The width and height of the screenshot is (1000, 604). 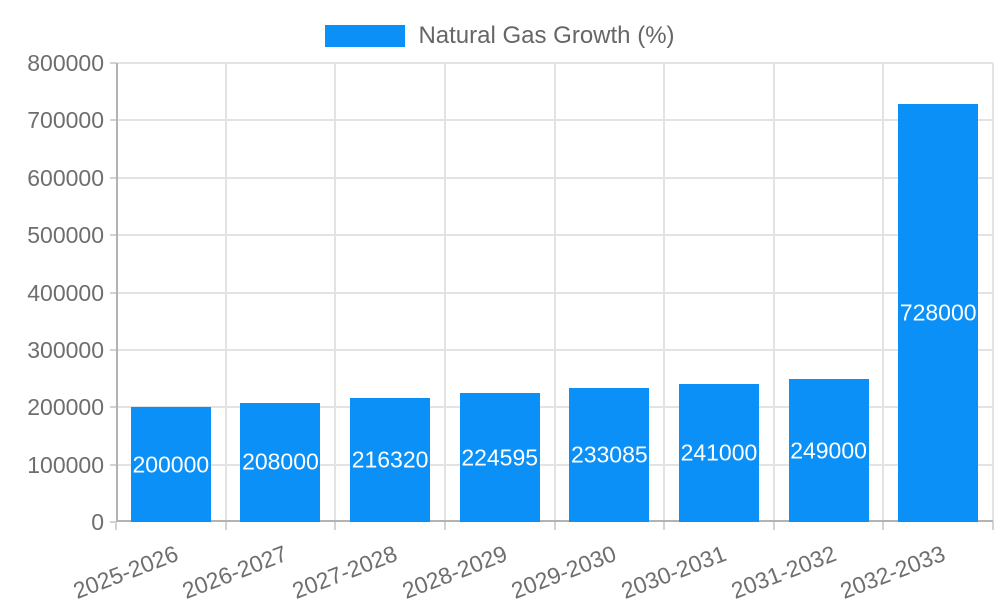 I want to click on y-axis-tick-label: 500000, so click(x=65, y=235).